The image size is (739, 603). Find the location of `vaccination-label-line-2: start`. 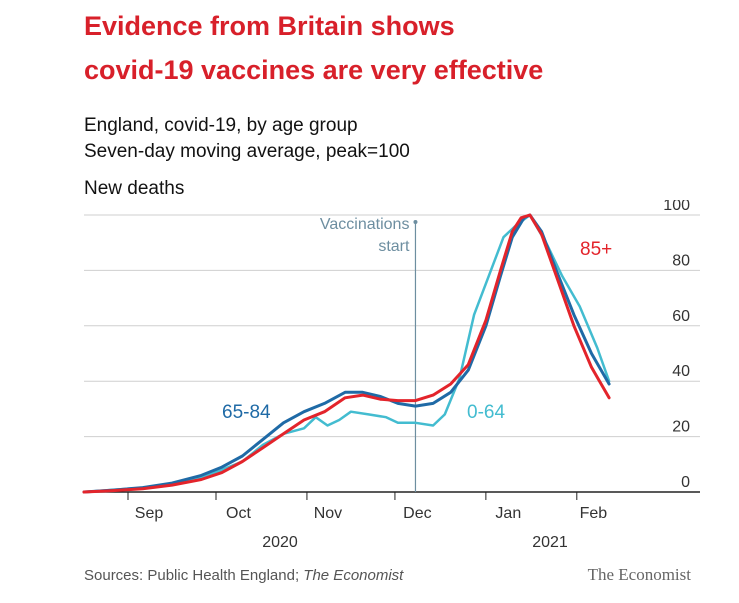

vaccination-label-line-2: start is located at coordinates (394, 246).